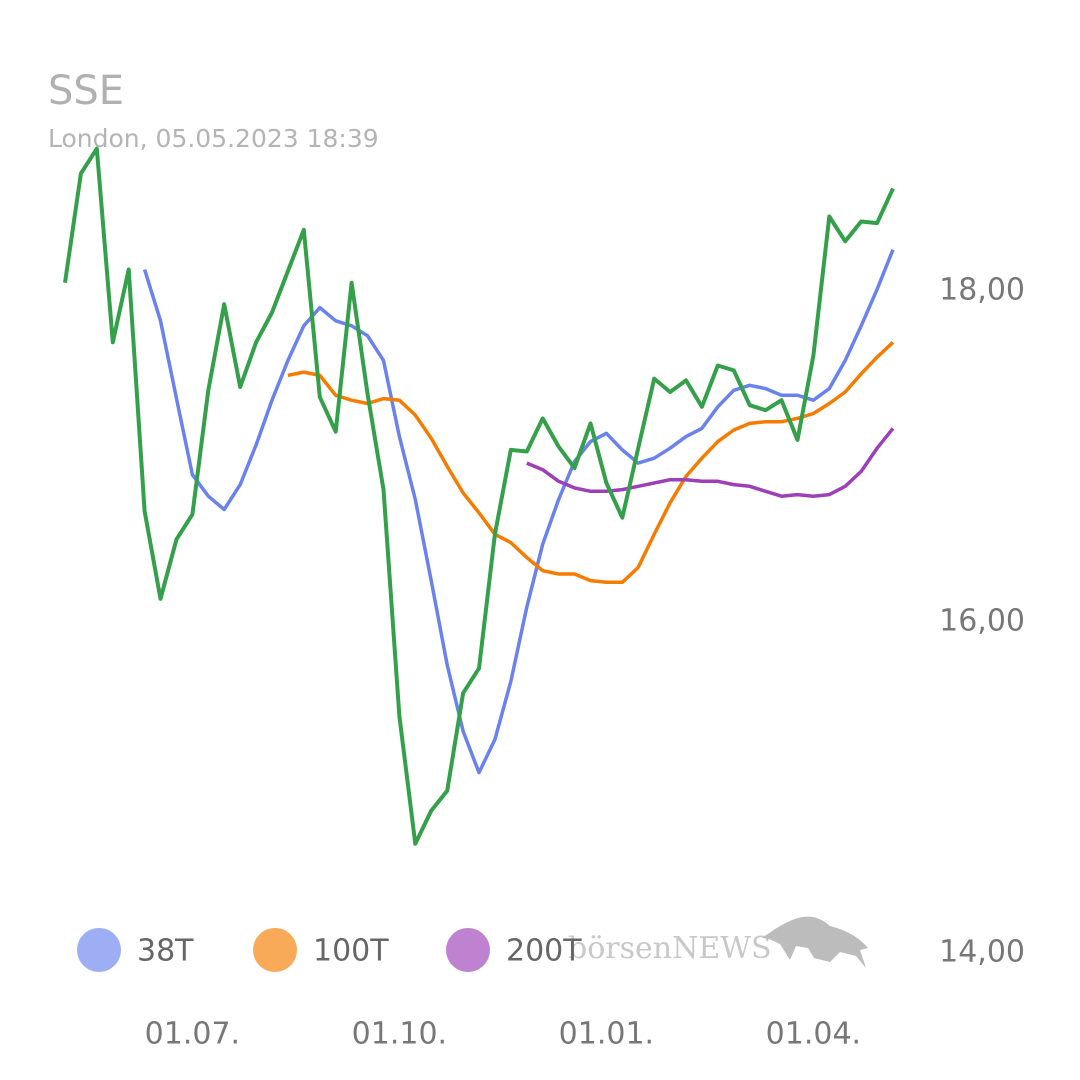 This screenshot has width=1080, height=1080. Describe the element at coordinates (192, 1034) in the screenshot. I see `x-tick-label: 01.07.` at that location.